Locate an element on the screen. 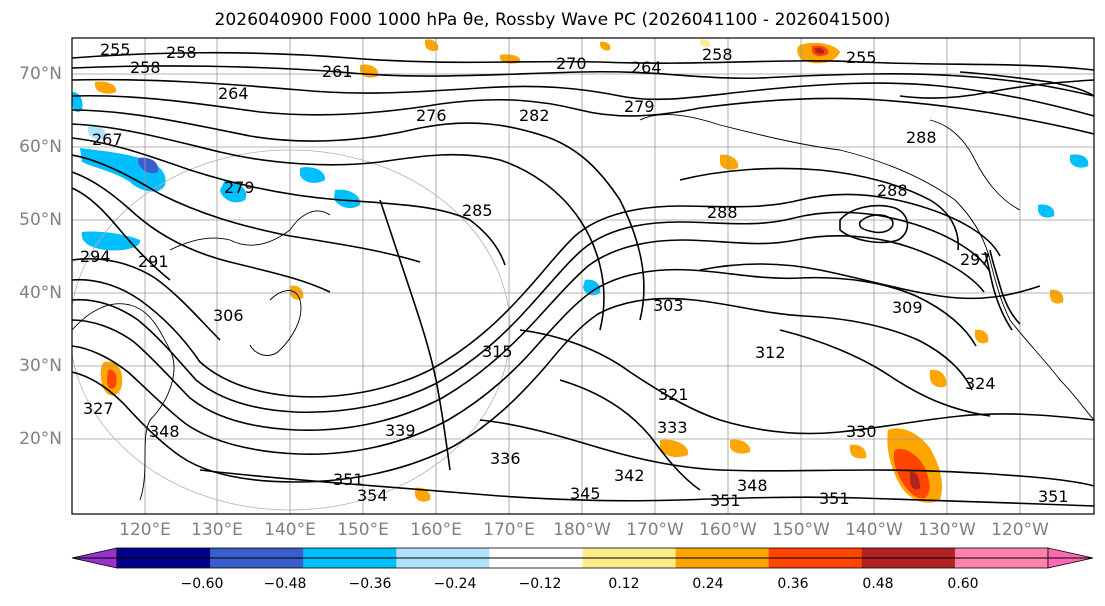 Image resolution: width=1105 pixels, height=606 pixels. contour-label: 294 is located at coordinates (95, 256).